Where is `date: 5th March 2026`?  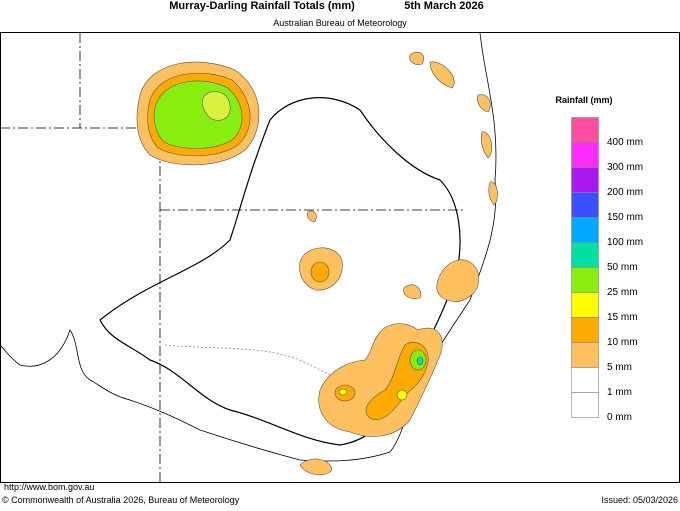 date: 5th March 2026 is located at coordinates (443, 6).